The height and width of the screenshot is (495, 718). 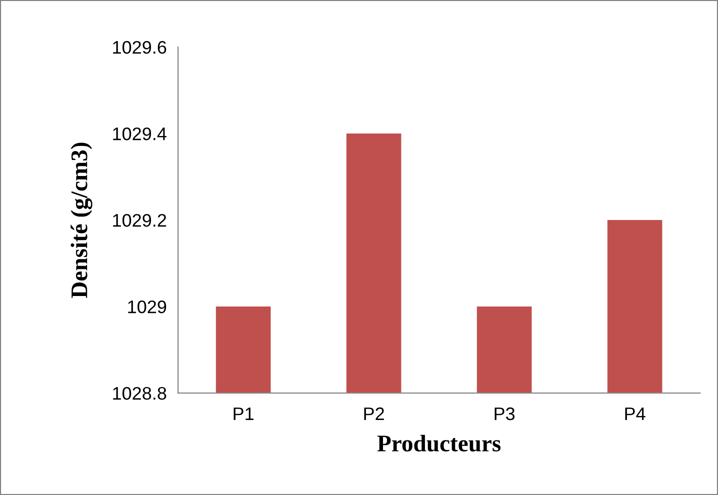 I want to click on x-tick-label: P3, so click(x=504, y=413).